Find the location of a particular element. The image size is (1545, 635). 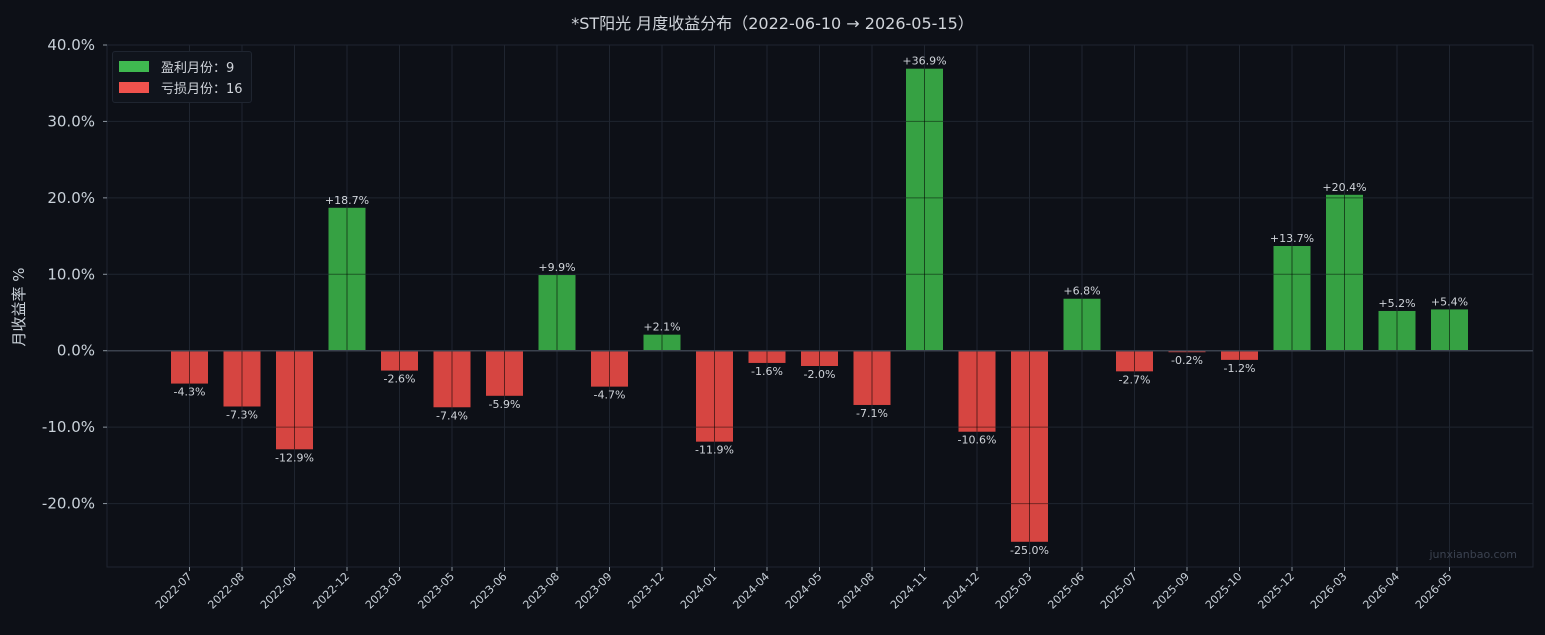

legend-item-loss: 亏损月份：16 is located at coordinates (181, 87).